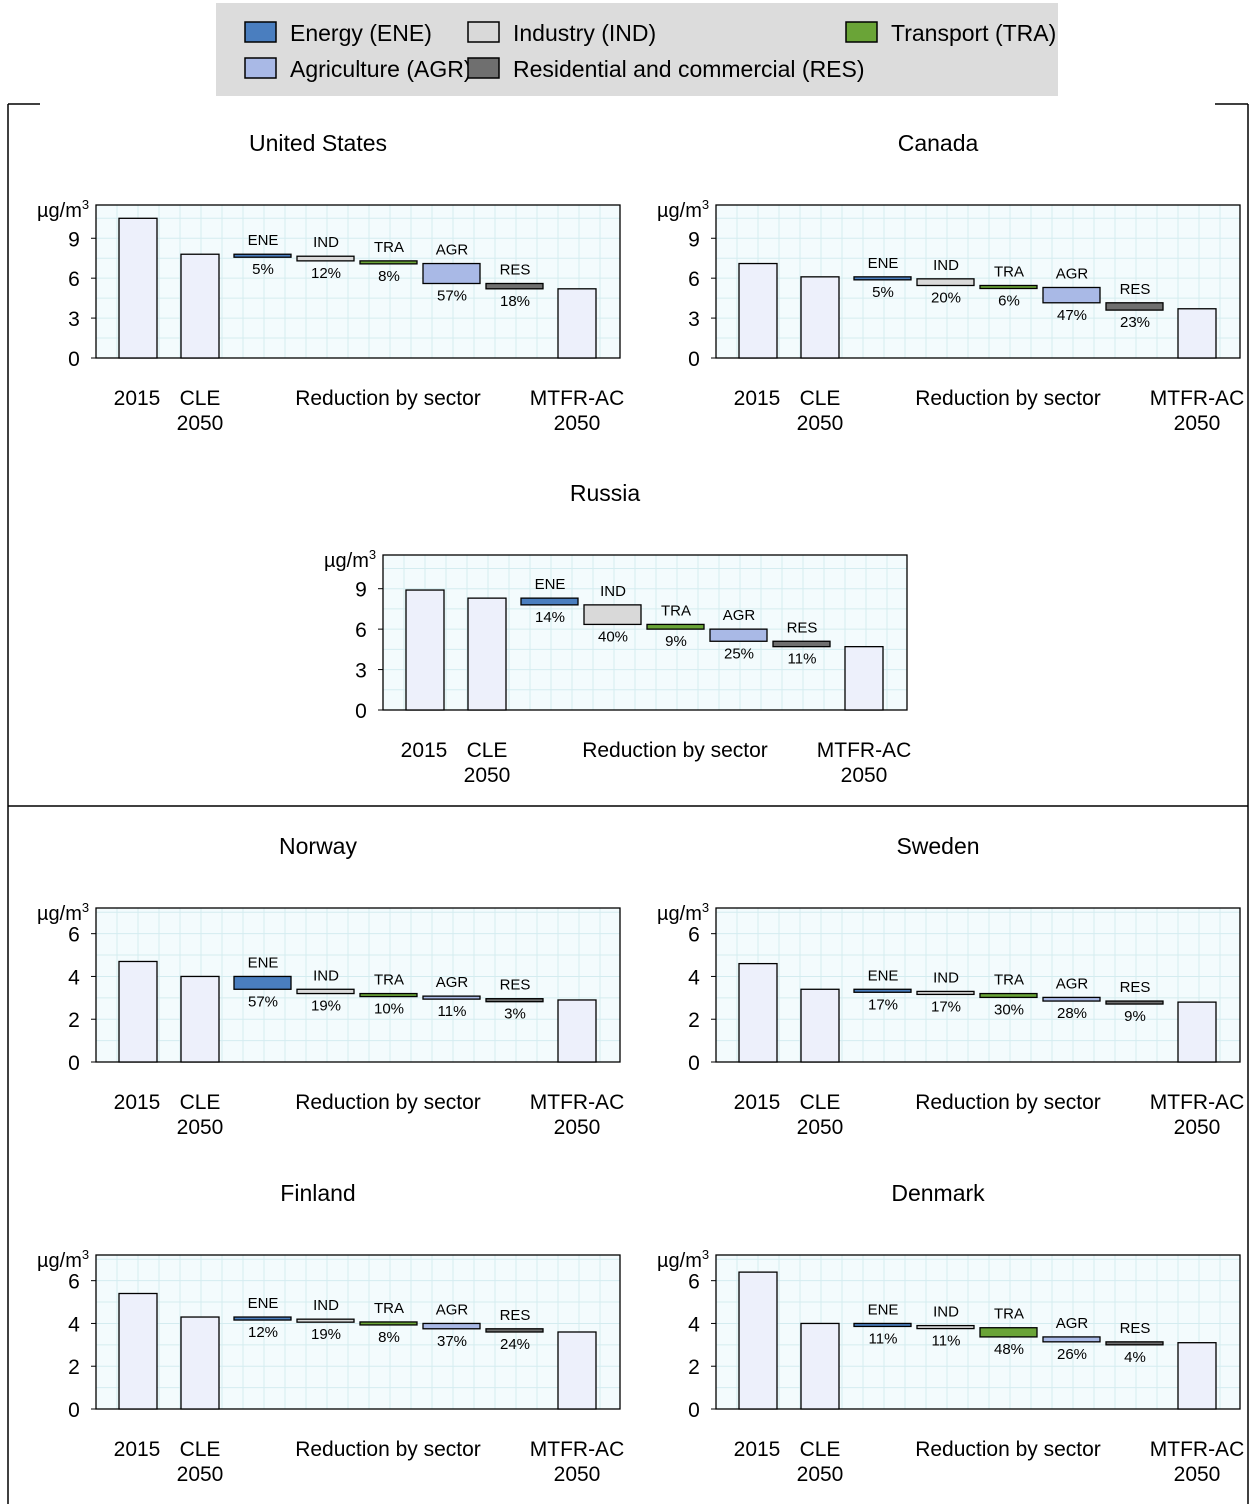 The image size is (1250, 1509). What do you see at coordinates (978, 985) in the screenshot?
I see `gridlines` at bounding box center [978, 985].